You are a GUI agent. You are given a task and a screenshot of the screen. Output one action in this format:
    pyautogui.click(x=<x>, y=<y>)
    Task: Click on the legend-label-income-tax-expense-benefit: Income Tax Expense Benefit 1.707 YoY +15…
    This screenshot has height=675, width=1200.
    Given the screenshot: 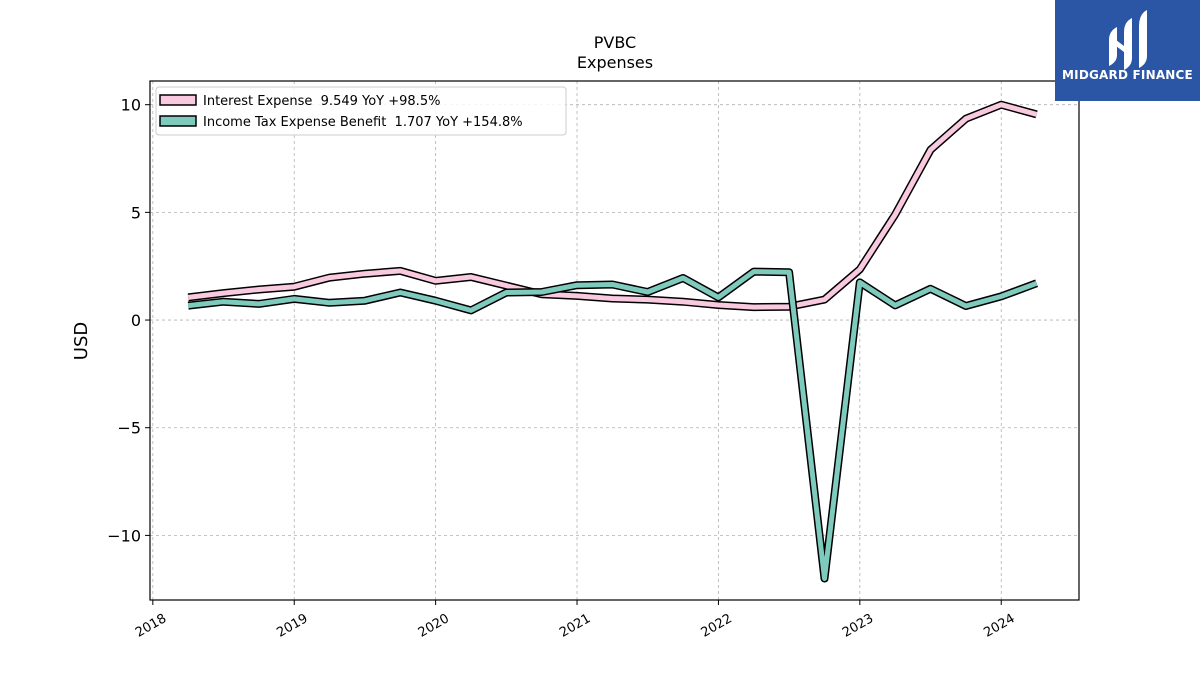 What is the action you would take?
    pyautogui.click(x=363, y=122)
    